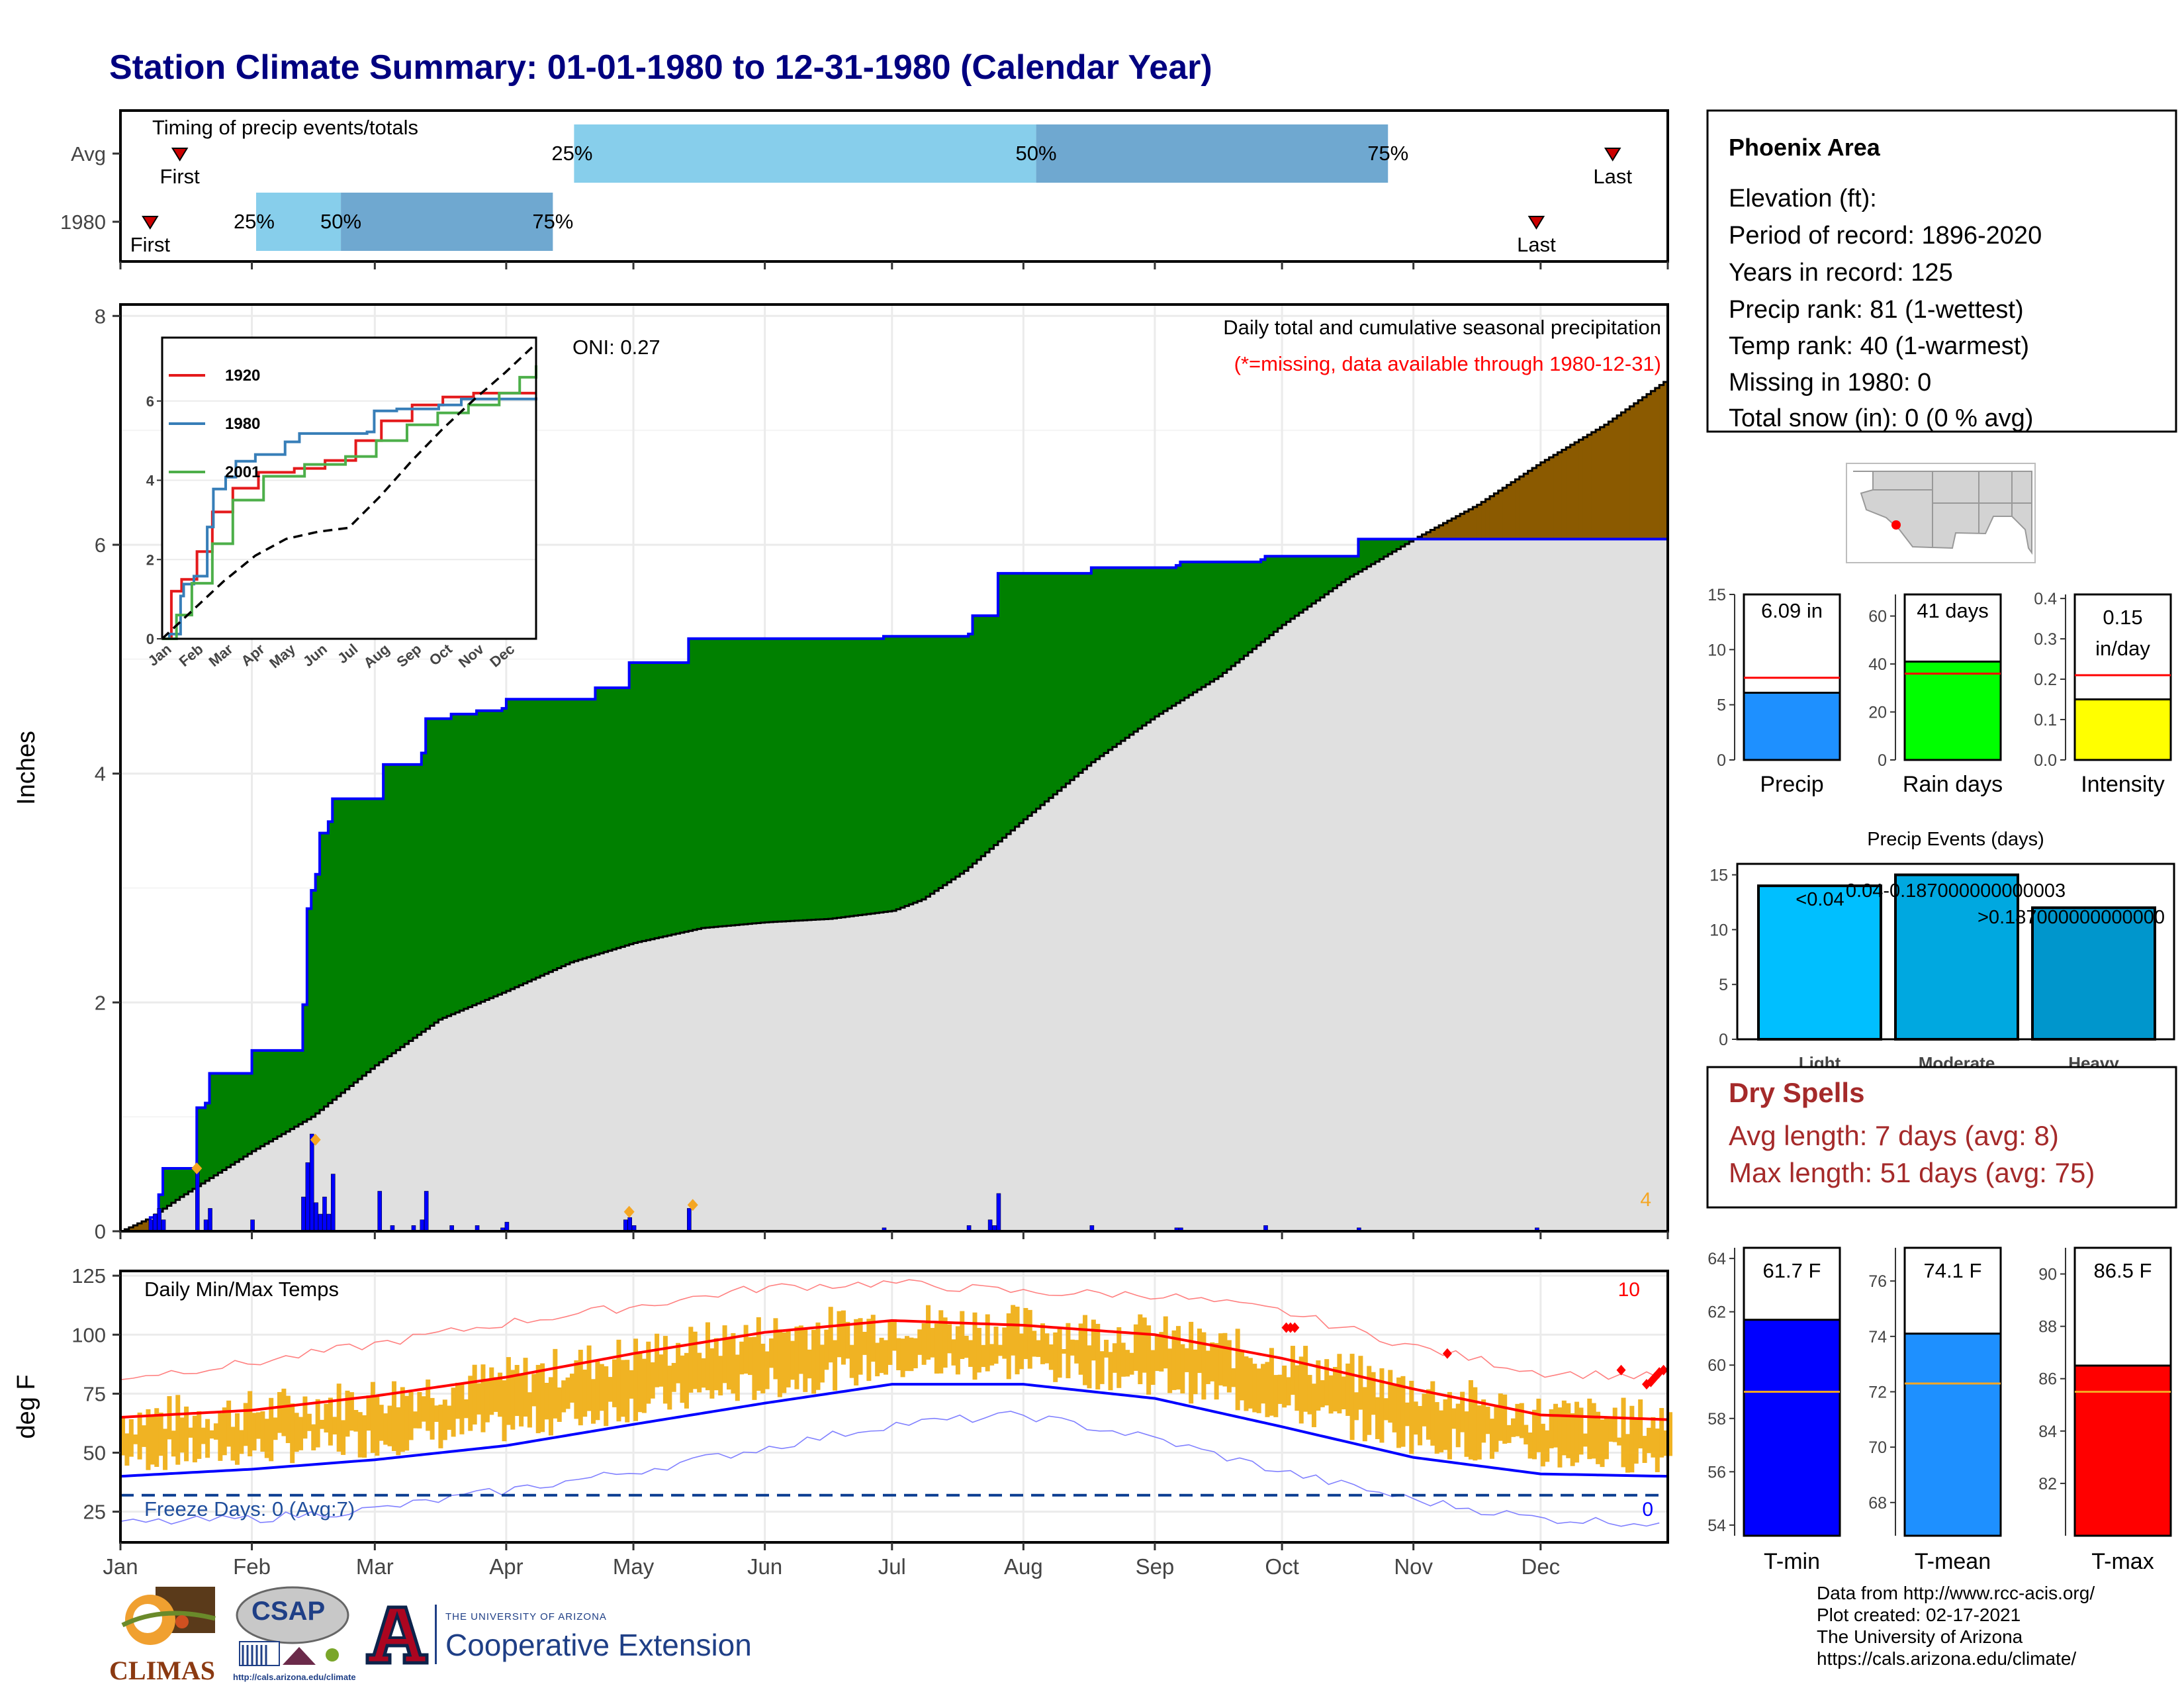  Describe the element at coordinates (894, 1370) in the screenshot. I see `average-tmax-line` at that location.